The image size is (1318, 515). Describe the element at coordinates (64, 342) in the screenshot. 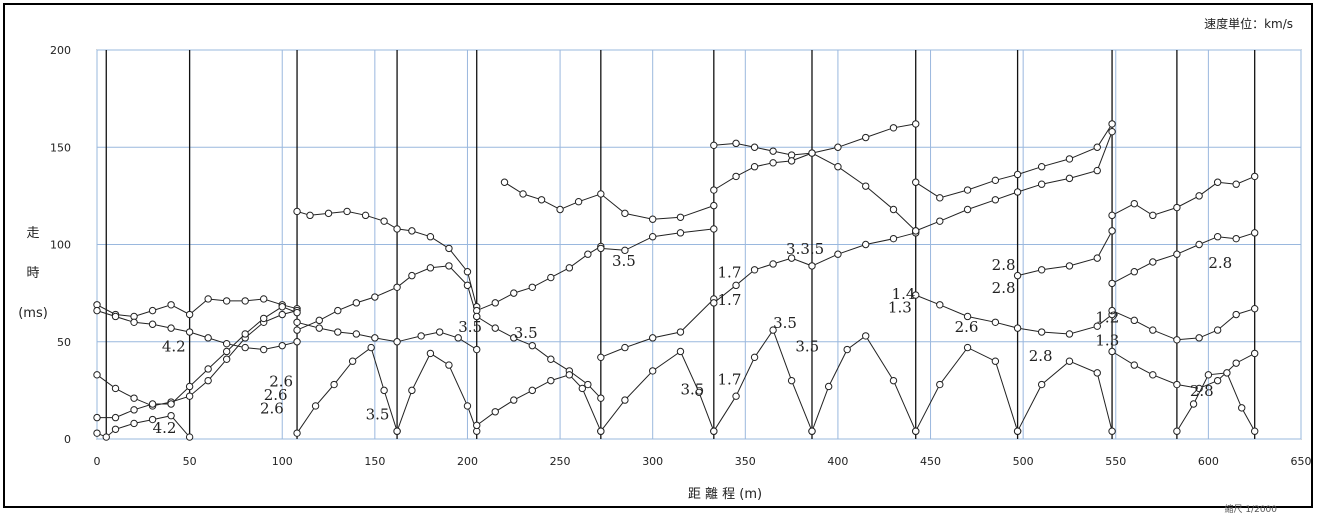

I see `y-tick-label: 50` at that location.